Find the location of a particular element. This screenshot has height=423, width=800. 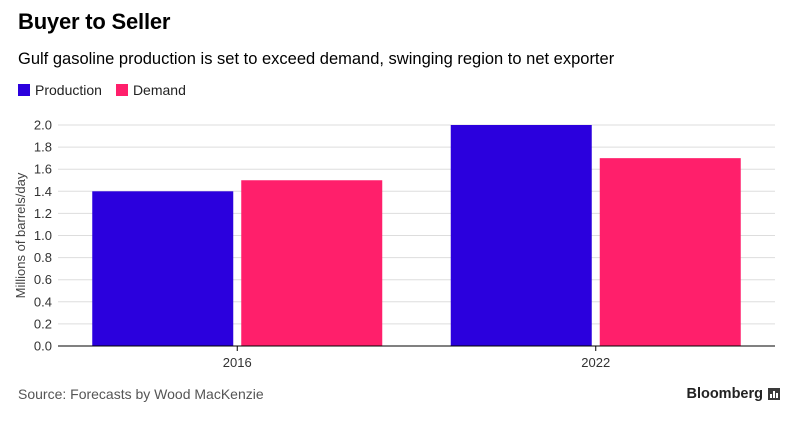

y-tick-label: 1.0 is located at coordinates (43, 235).